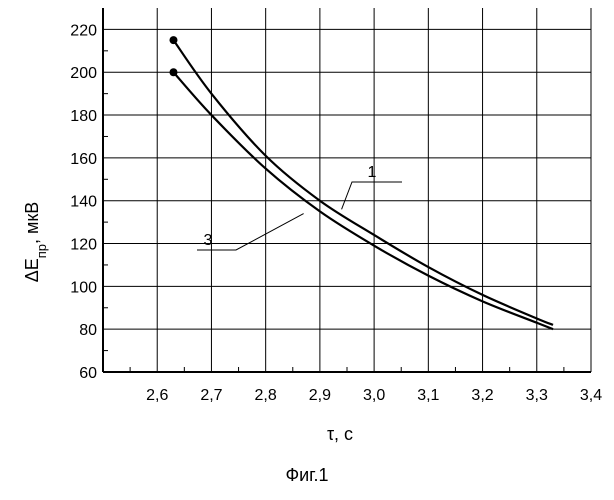 The image size is (614, 500). Describe the element at coordinates (32, 223) in the screenshot. I see `y-axis-title-unit: , мкВ` at that location.